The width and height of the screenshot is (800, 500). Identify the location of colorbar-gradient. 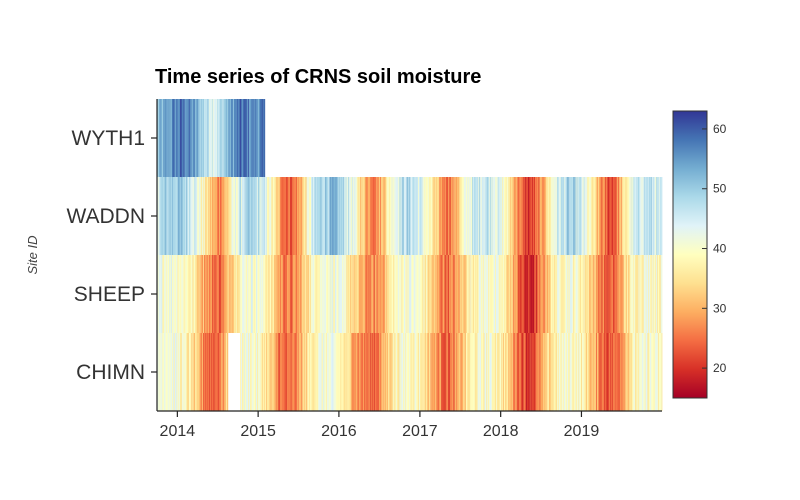
(690, 254).